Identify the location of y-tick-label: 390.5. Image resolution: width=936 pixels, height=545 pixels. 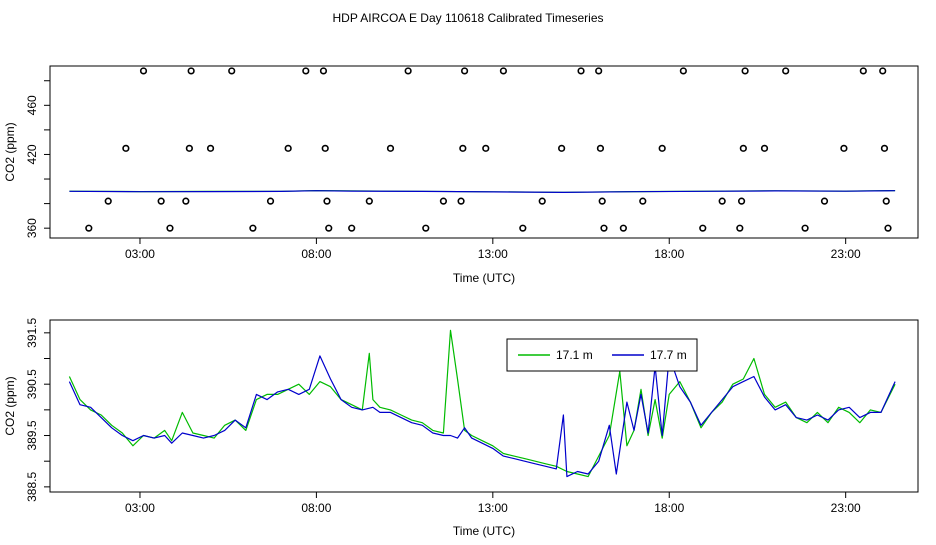
(32, 384).